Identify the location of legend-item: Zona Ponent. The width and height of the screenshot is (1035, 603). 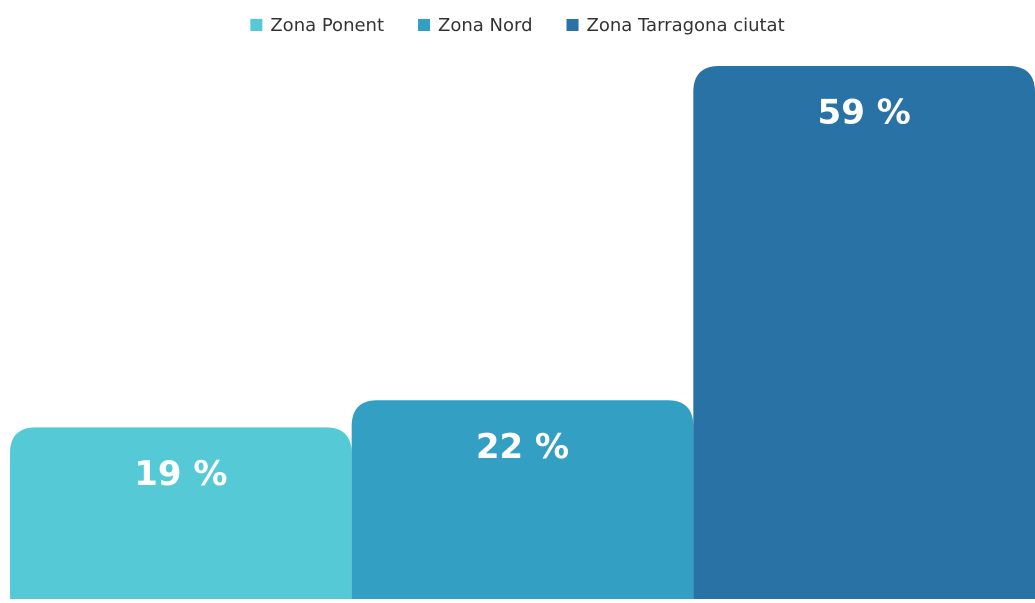
(317, 25).